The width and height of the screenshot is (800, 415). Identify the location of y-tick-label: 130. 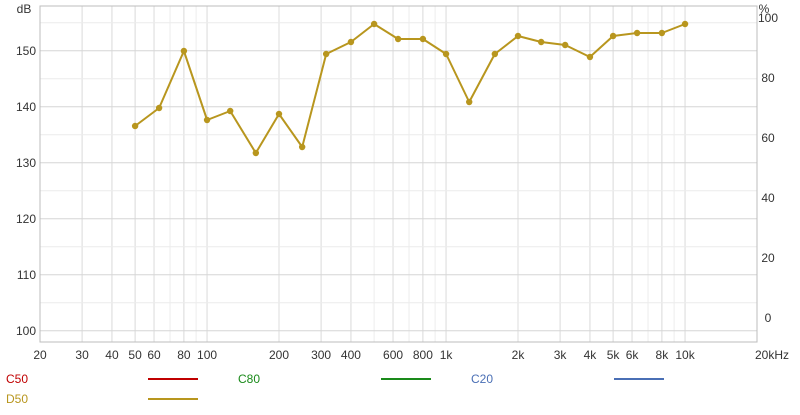
(26, 163).